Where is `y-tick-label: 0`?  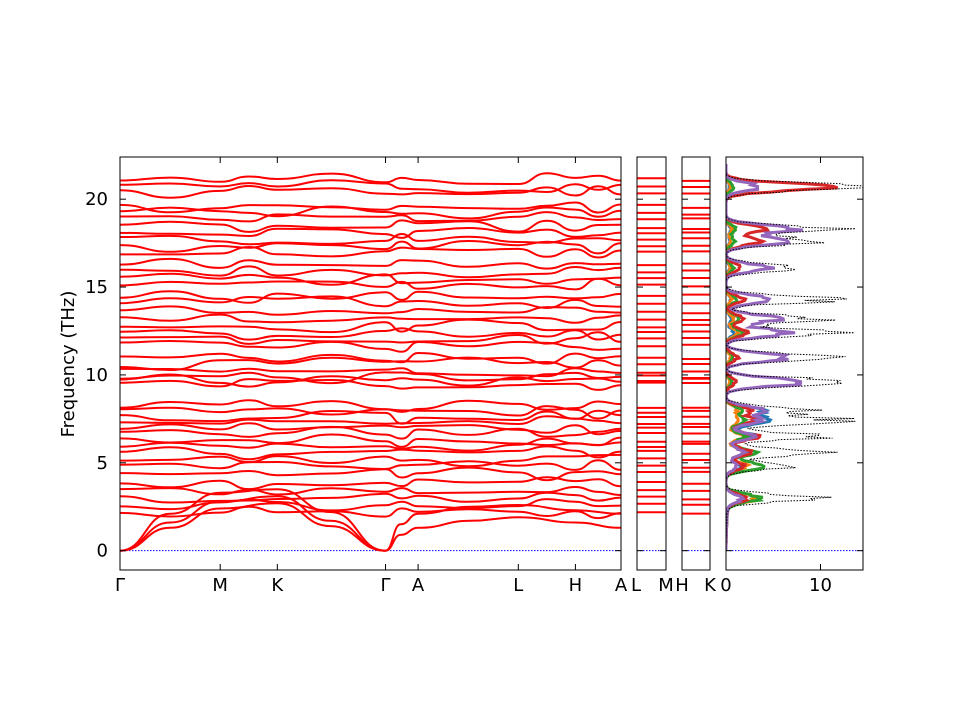 y-tick-label: 0 is located at coordinates (102, 551).